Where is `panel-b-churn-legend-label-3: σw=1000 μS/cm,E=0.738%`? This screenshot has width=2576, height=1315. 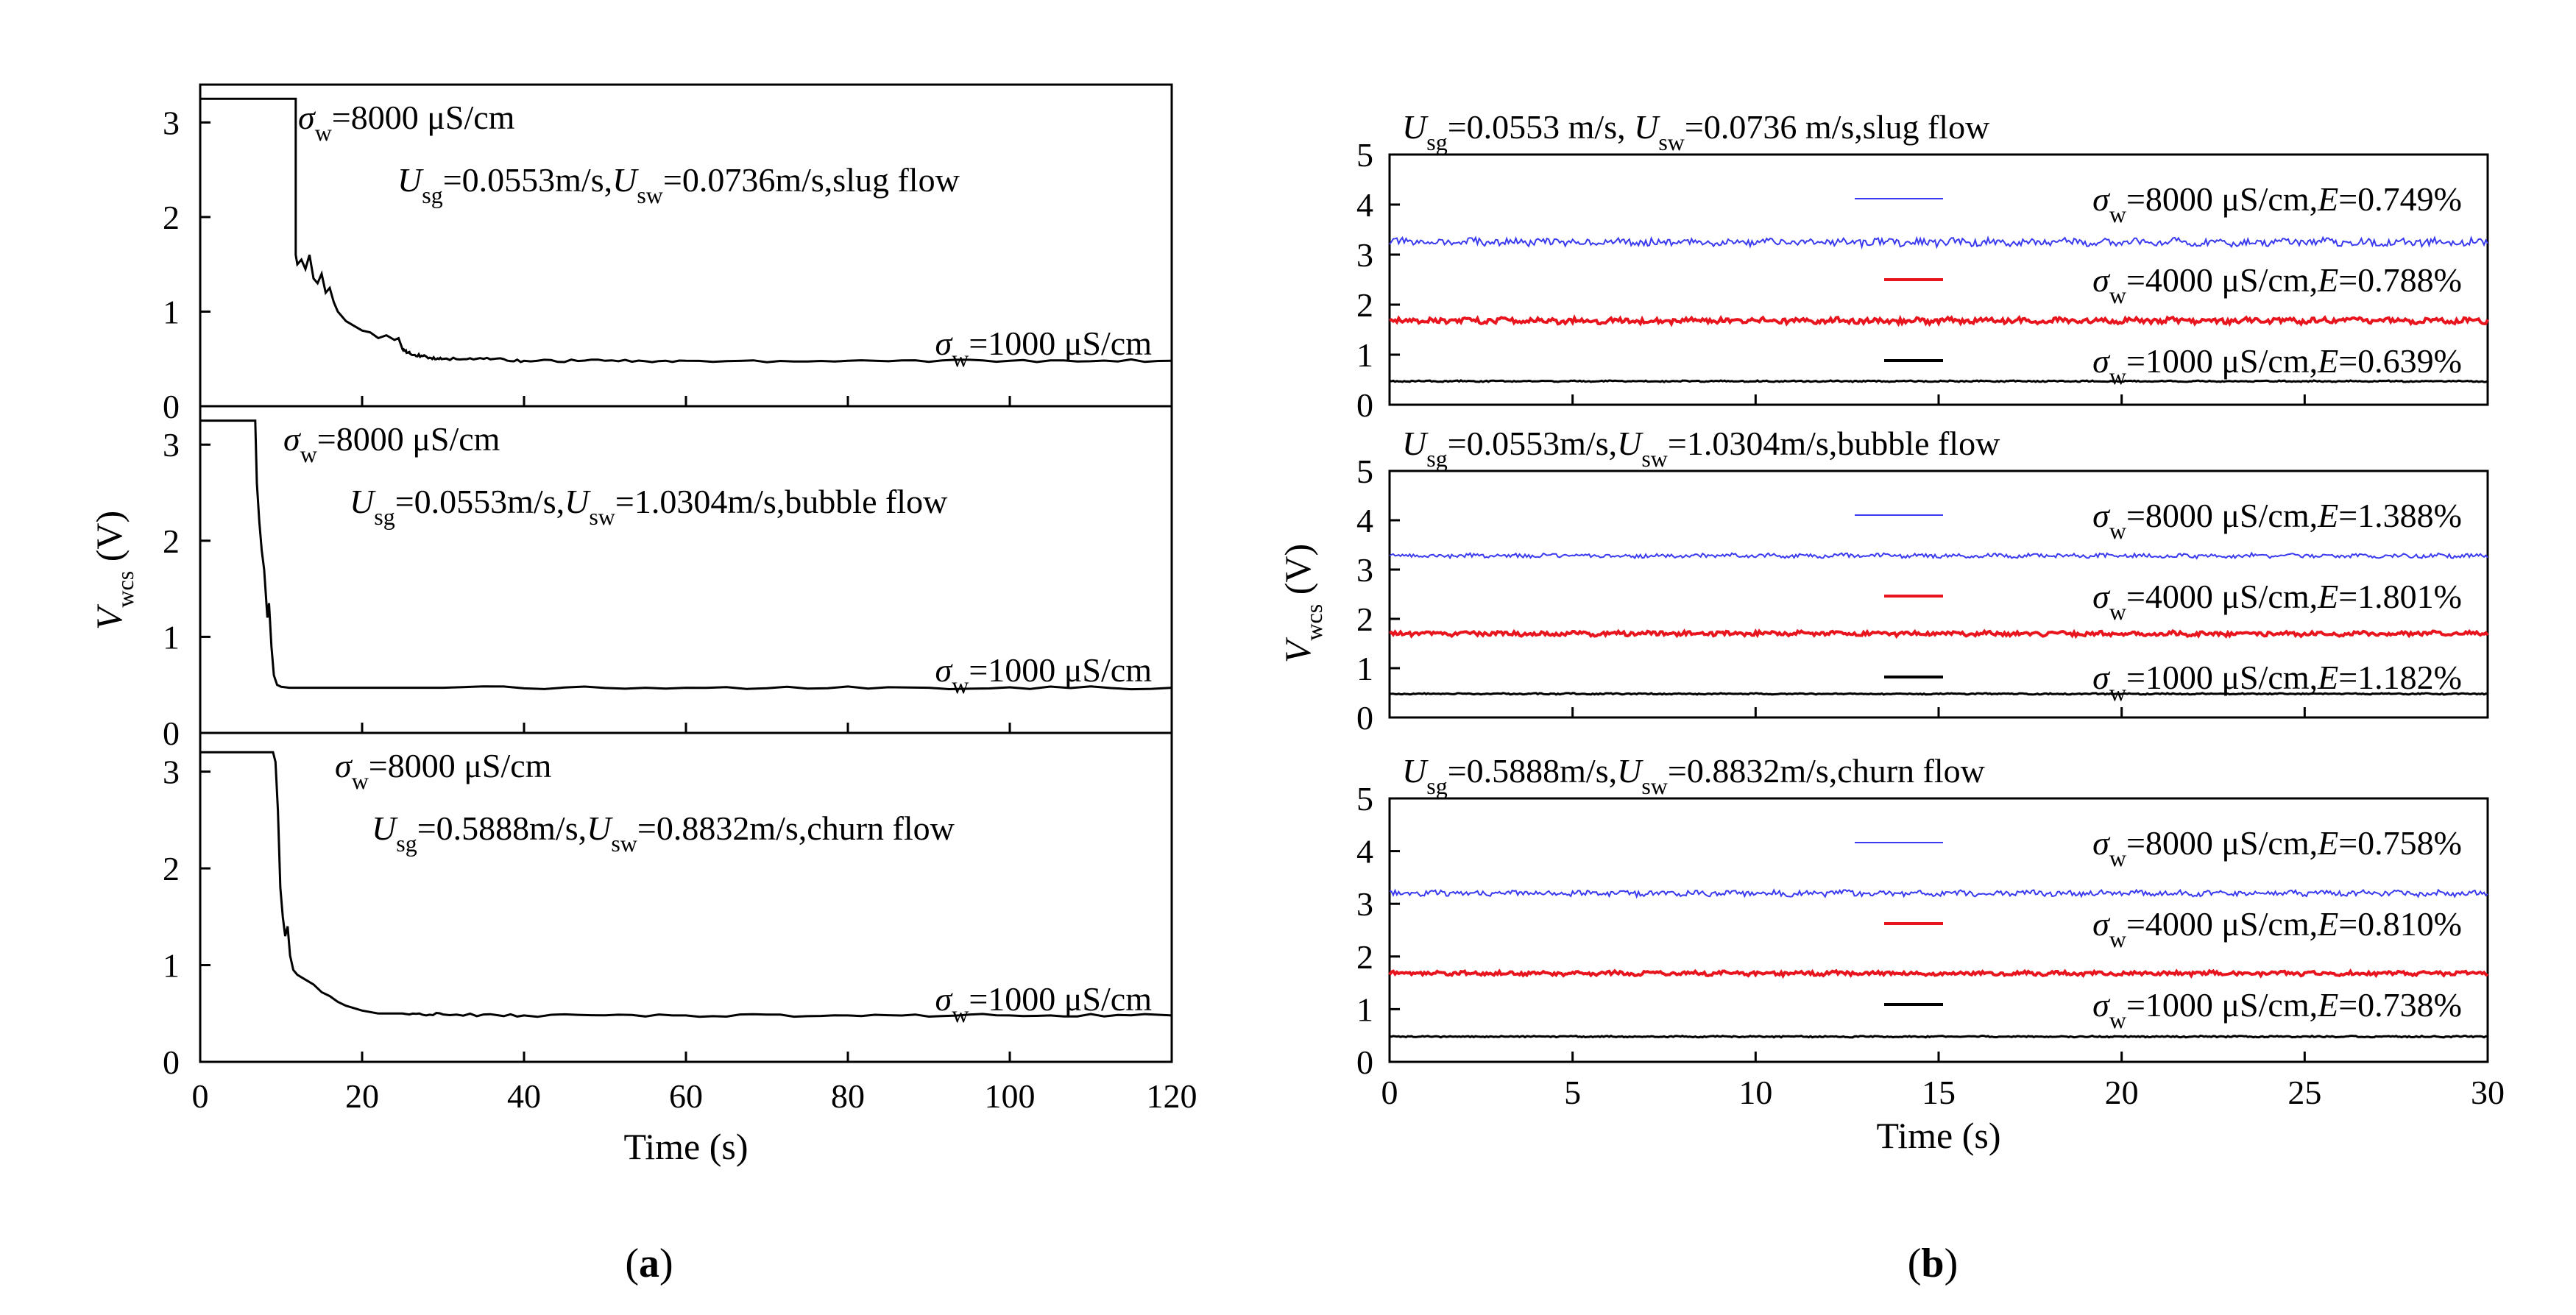 panel-b-churn-legend-label-3: σw=1000 μS/cm,E=0.738% is located at coordinates (2277, 1010).